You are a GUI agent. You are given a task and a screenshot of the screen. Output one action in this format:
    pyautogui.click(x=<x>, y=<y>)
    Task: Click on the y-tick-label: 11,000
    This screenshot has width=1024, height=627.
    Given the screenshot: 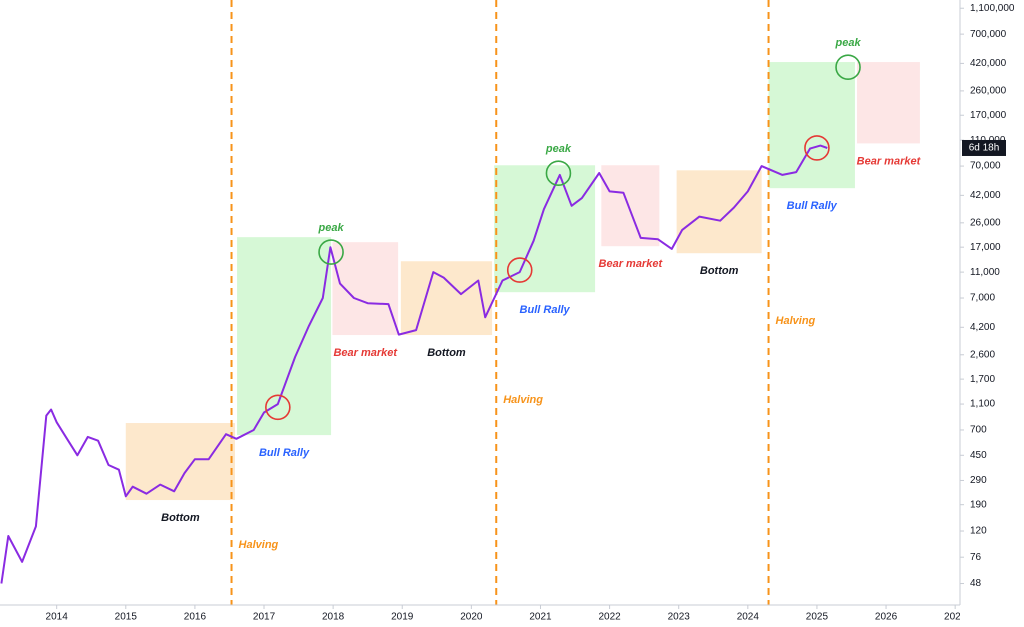 What is the action you would take?
    pyautogui.click(x=985, y=272)
    